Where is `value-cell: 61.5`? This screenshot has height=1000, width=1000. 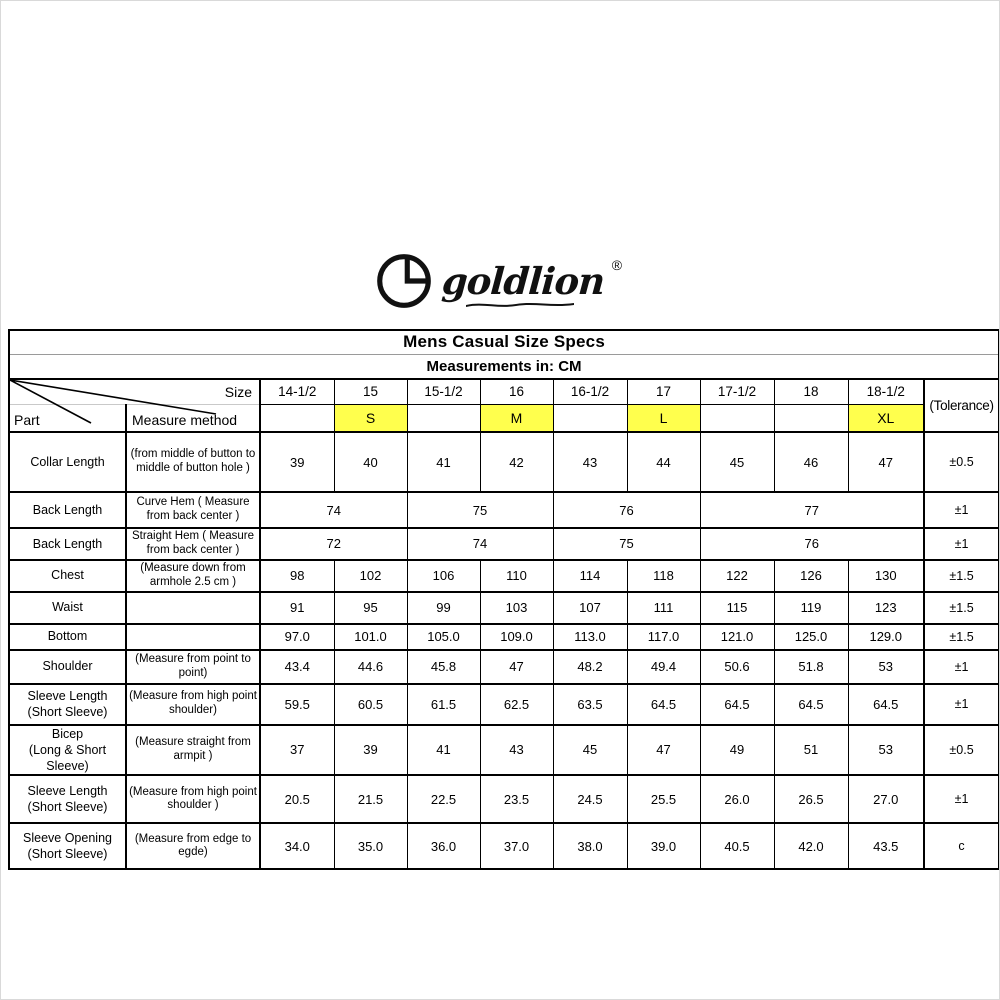 value-cell: 61.5 is located at coordinates (443, 704).